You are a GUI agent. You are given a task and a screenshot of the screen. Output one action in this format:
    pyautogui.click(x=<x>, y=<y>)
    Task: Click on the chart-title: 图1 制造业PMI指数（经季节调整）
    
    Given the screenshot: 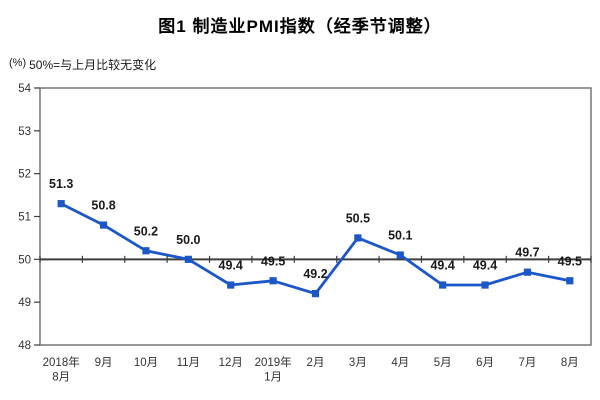 What is the action you would take?
    pyautogui.click(x=300, y=26)
    